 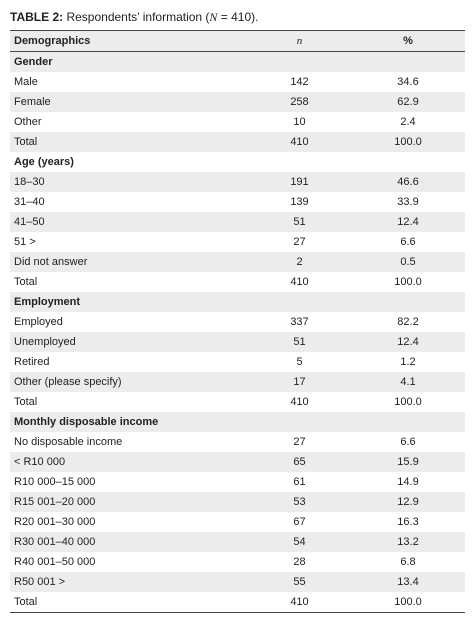 I want to click on table-row: Other 10 2.4, so click(x=237, y=122).